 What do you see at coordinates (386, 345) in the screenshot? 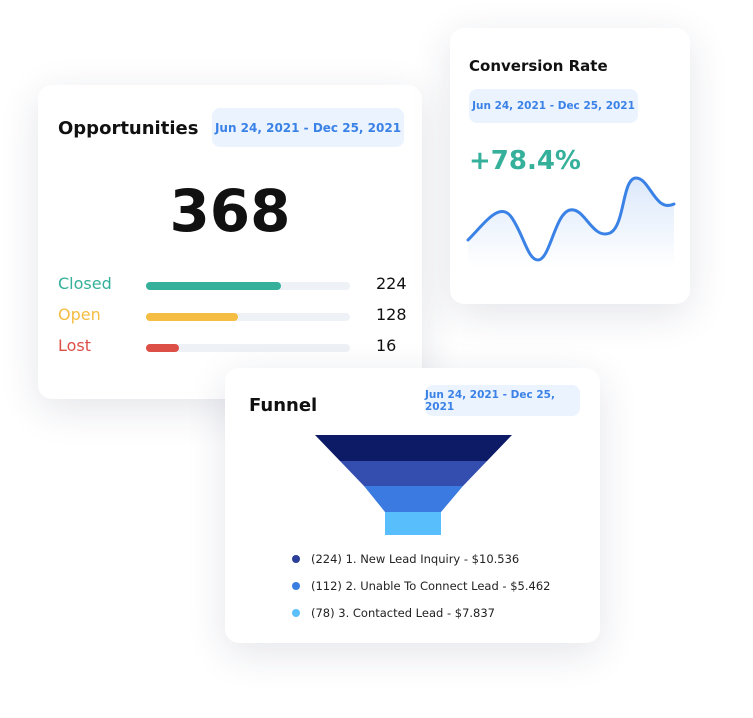
I see `status-value: 16` at bounding box center [386, 345].